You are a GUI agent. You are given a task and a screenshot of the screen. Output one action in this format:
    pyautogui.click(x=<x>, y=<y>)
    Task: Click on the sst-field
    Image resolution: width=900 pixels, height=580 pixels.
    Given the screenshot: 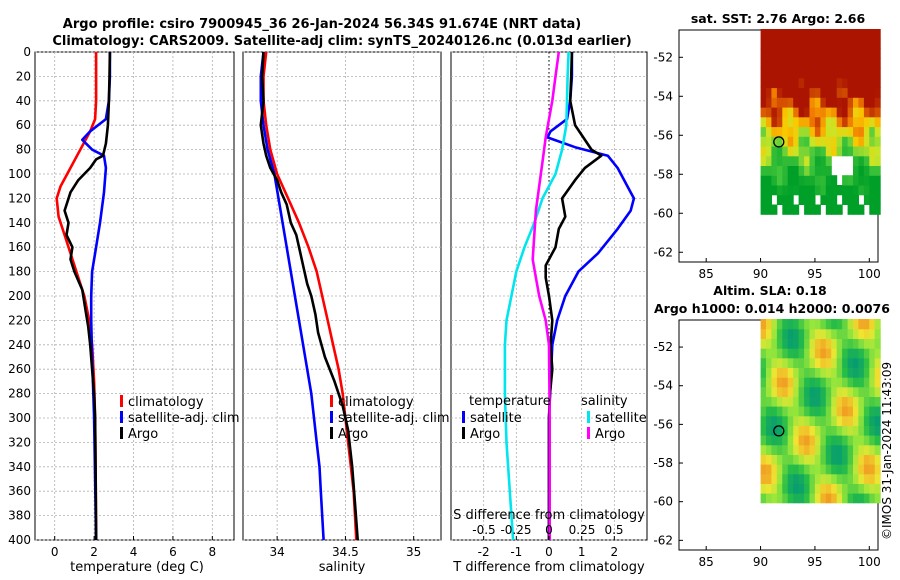 What is the action you would take?
    pyautogui.click(x=820, y=122)
    